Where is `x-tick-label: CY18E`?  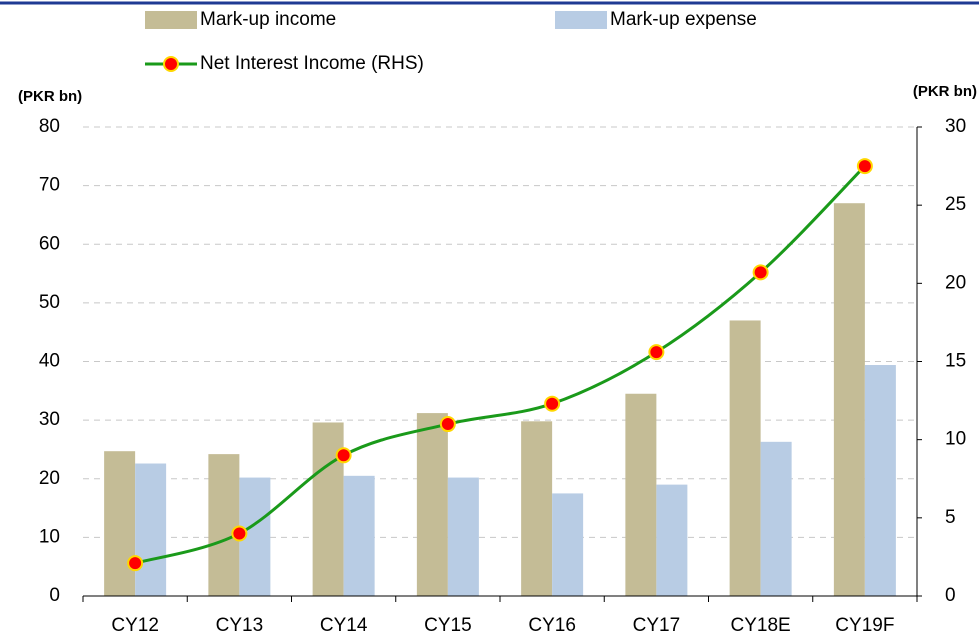
x-tick-label: CY18E is located at coordinates (761, 625).